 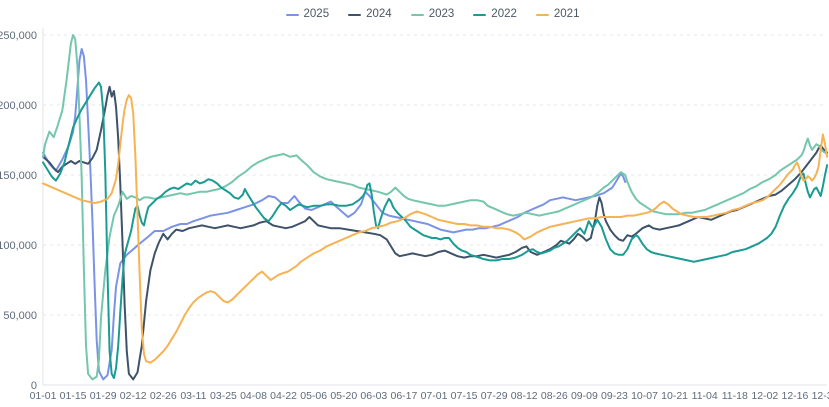 What do you see at coordinates (494, 396) in the screenshot?
I see `x-axis-label: 07-29` at bounding box center [494, 396].